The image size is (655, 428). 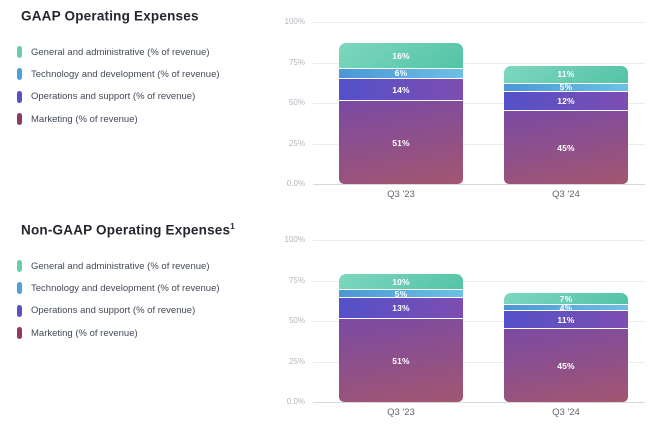 I want to click on chart-title-text: Non-GAAP Operating Expenses, so click(x=126, y=230).